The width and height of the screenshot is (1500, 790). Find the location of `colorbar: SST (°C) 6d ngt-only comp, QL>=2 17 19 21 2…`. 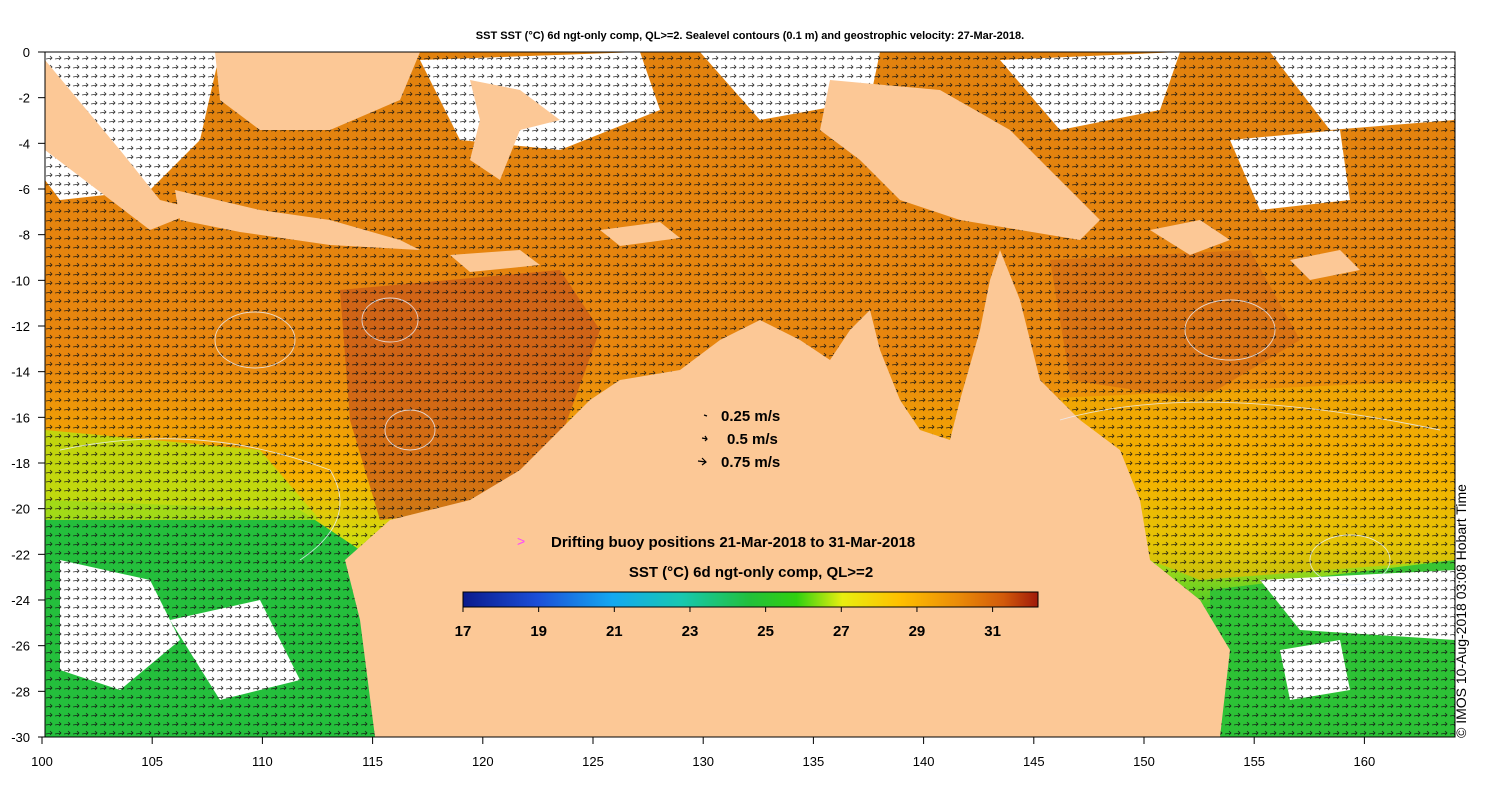

colorbar: SST (°C) 6d ngt-only comp, QL>=2 17 19 21 2… is located at coordinates (747, 602).